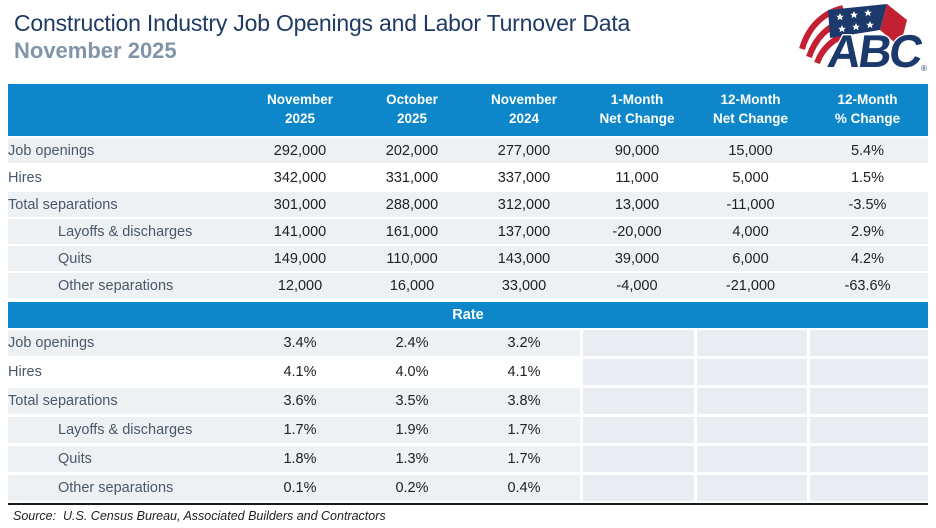 This screenshot has height=528, width=936. I want to click on value-cell: 2.9%, so click(867, 232).